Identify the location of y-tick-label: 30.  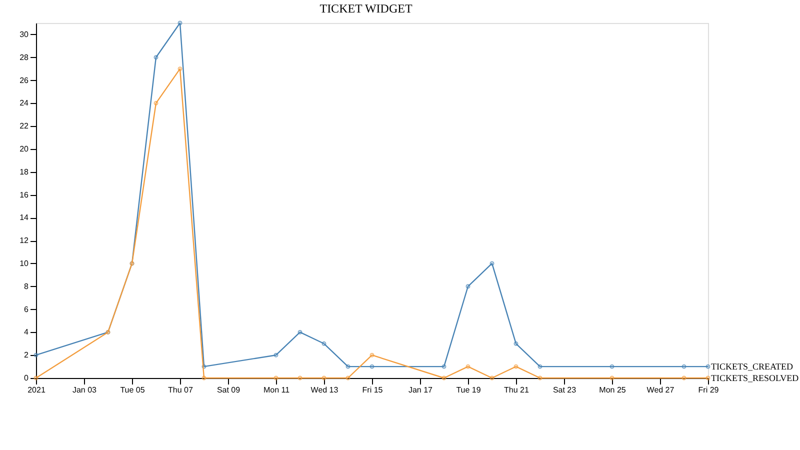
(25, 34).